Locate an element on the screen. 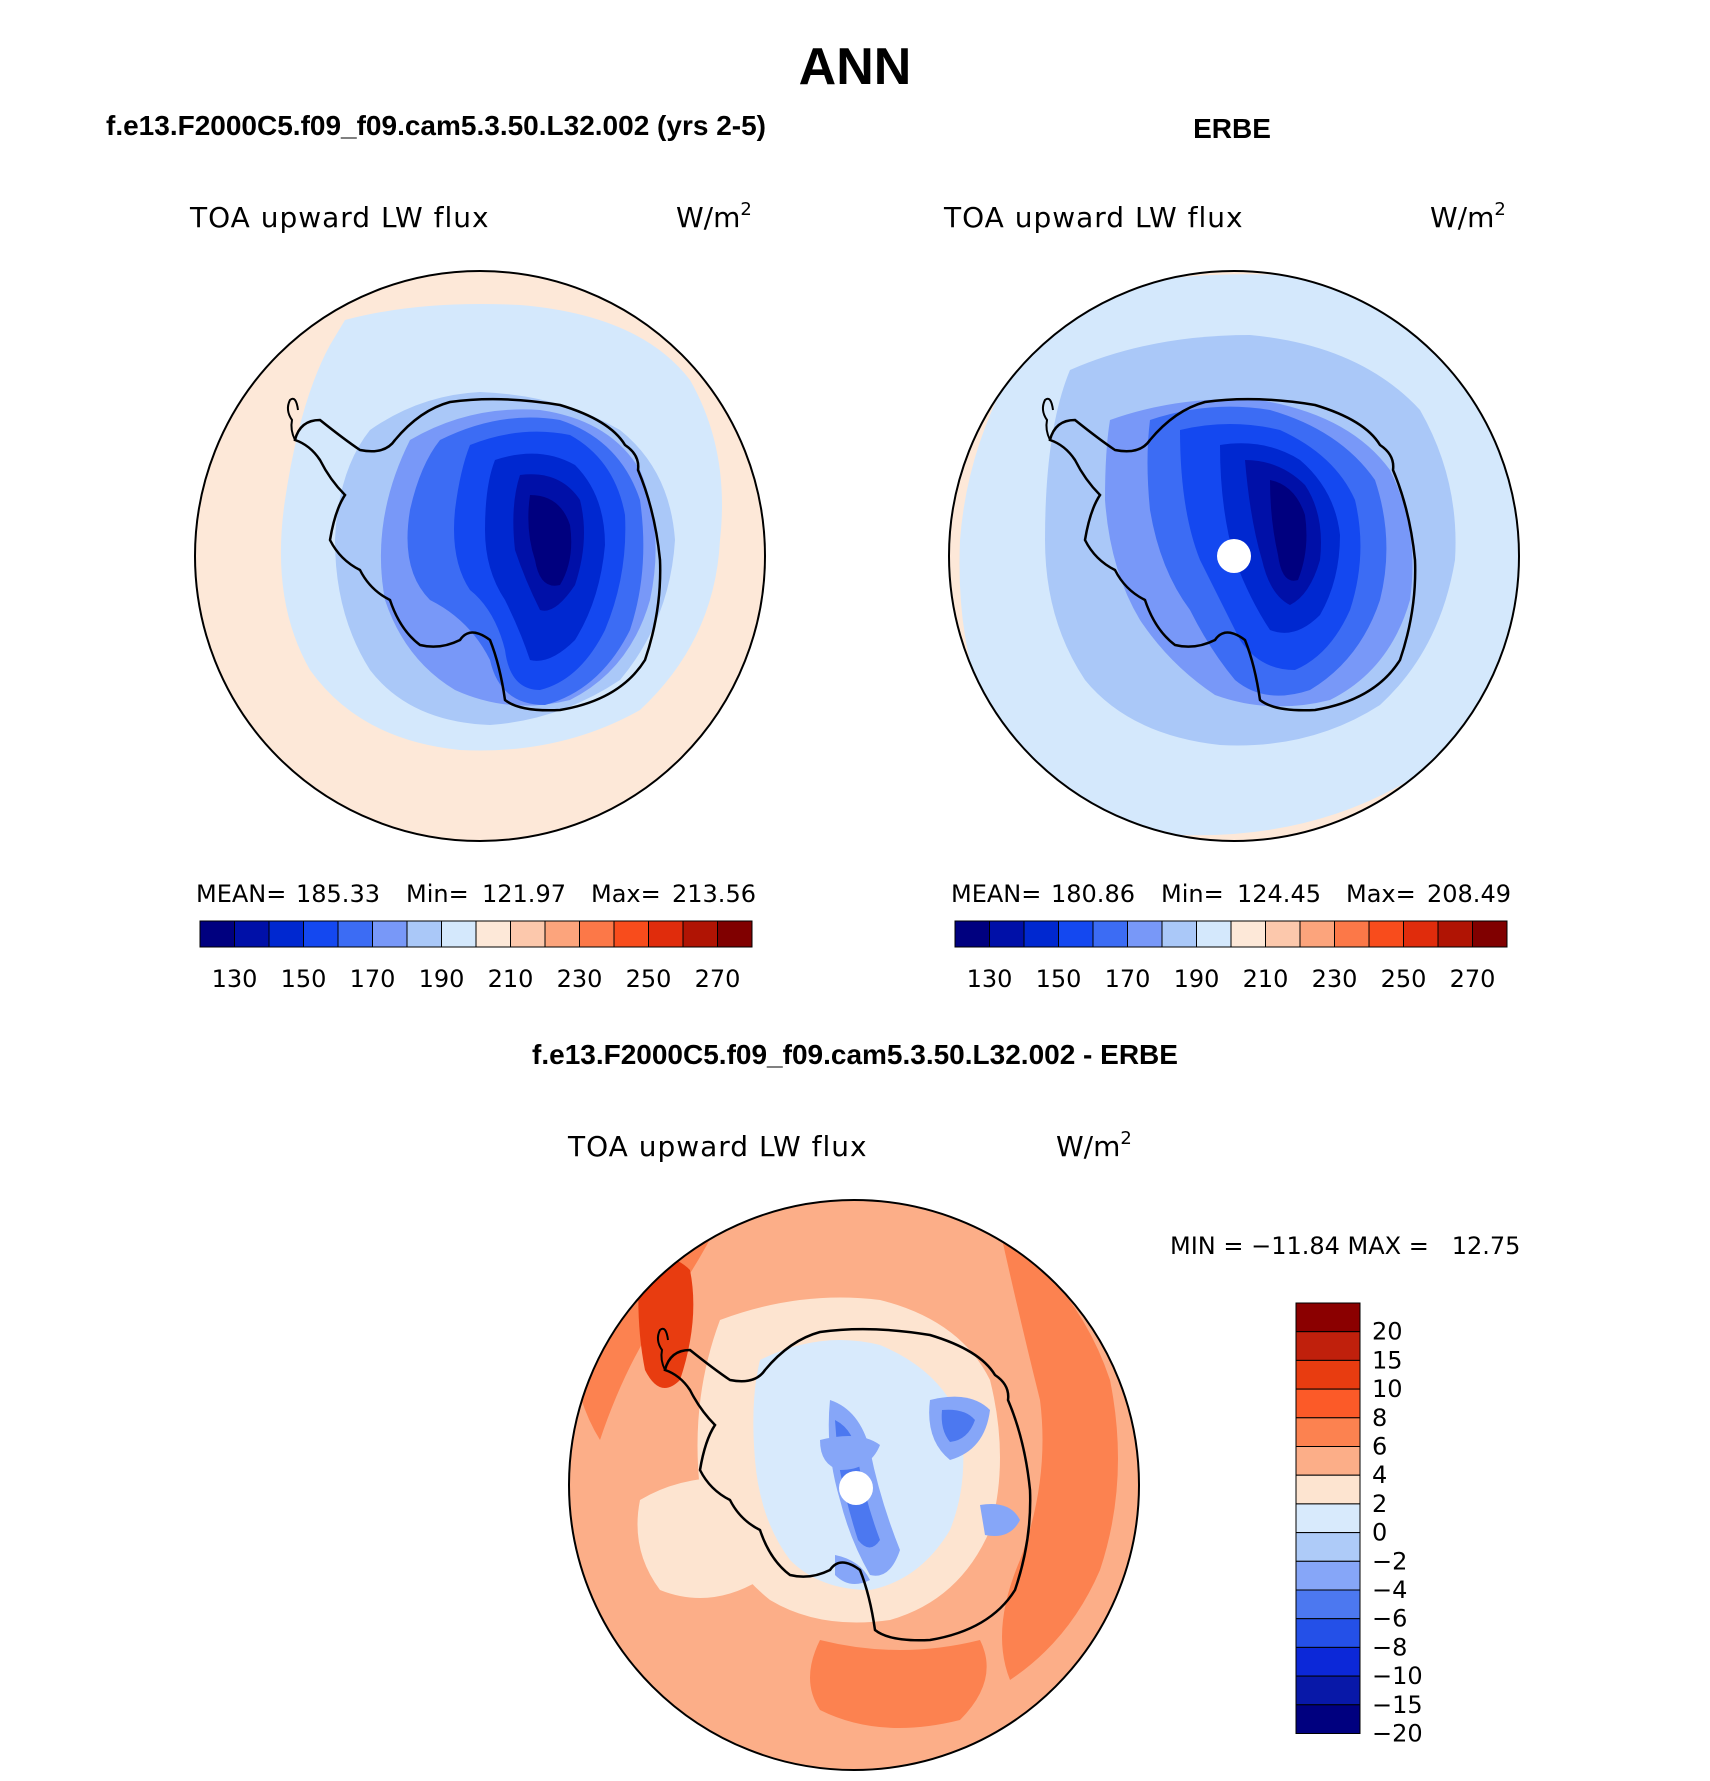 The height and width of the screenshot is (1781, 1710). diff-colorbar-tick-label: −6 is located at coordinates (1389, 1619).